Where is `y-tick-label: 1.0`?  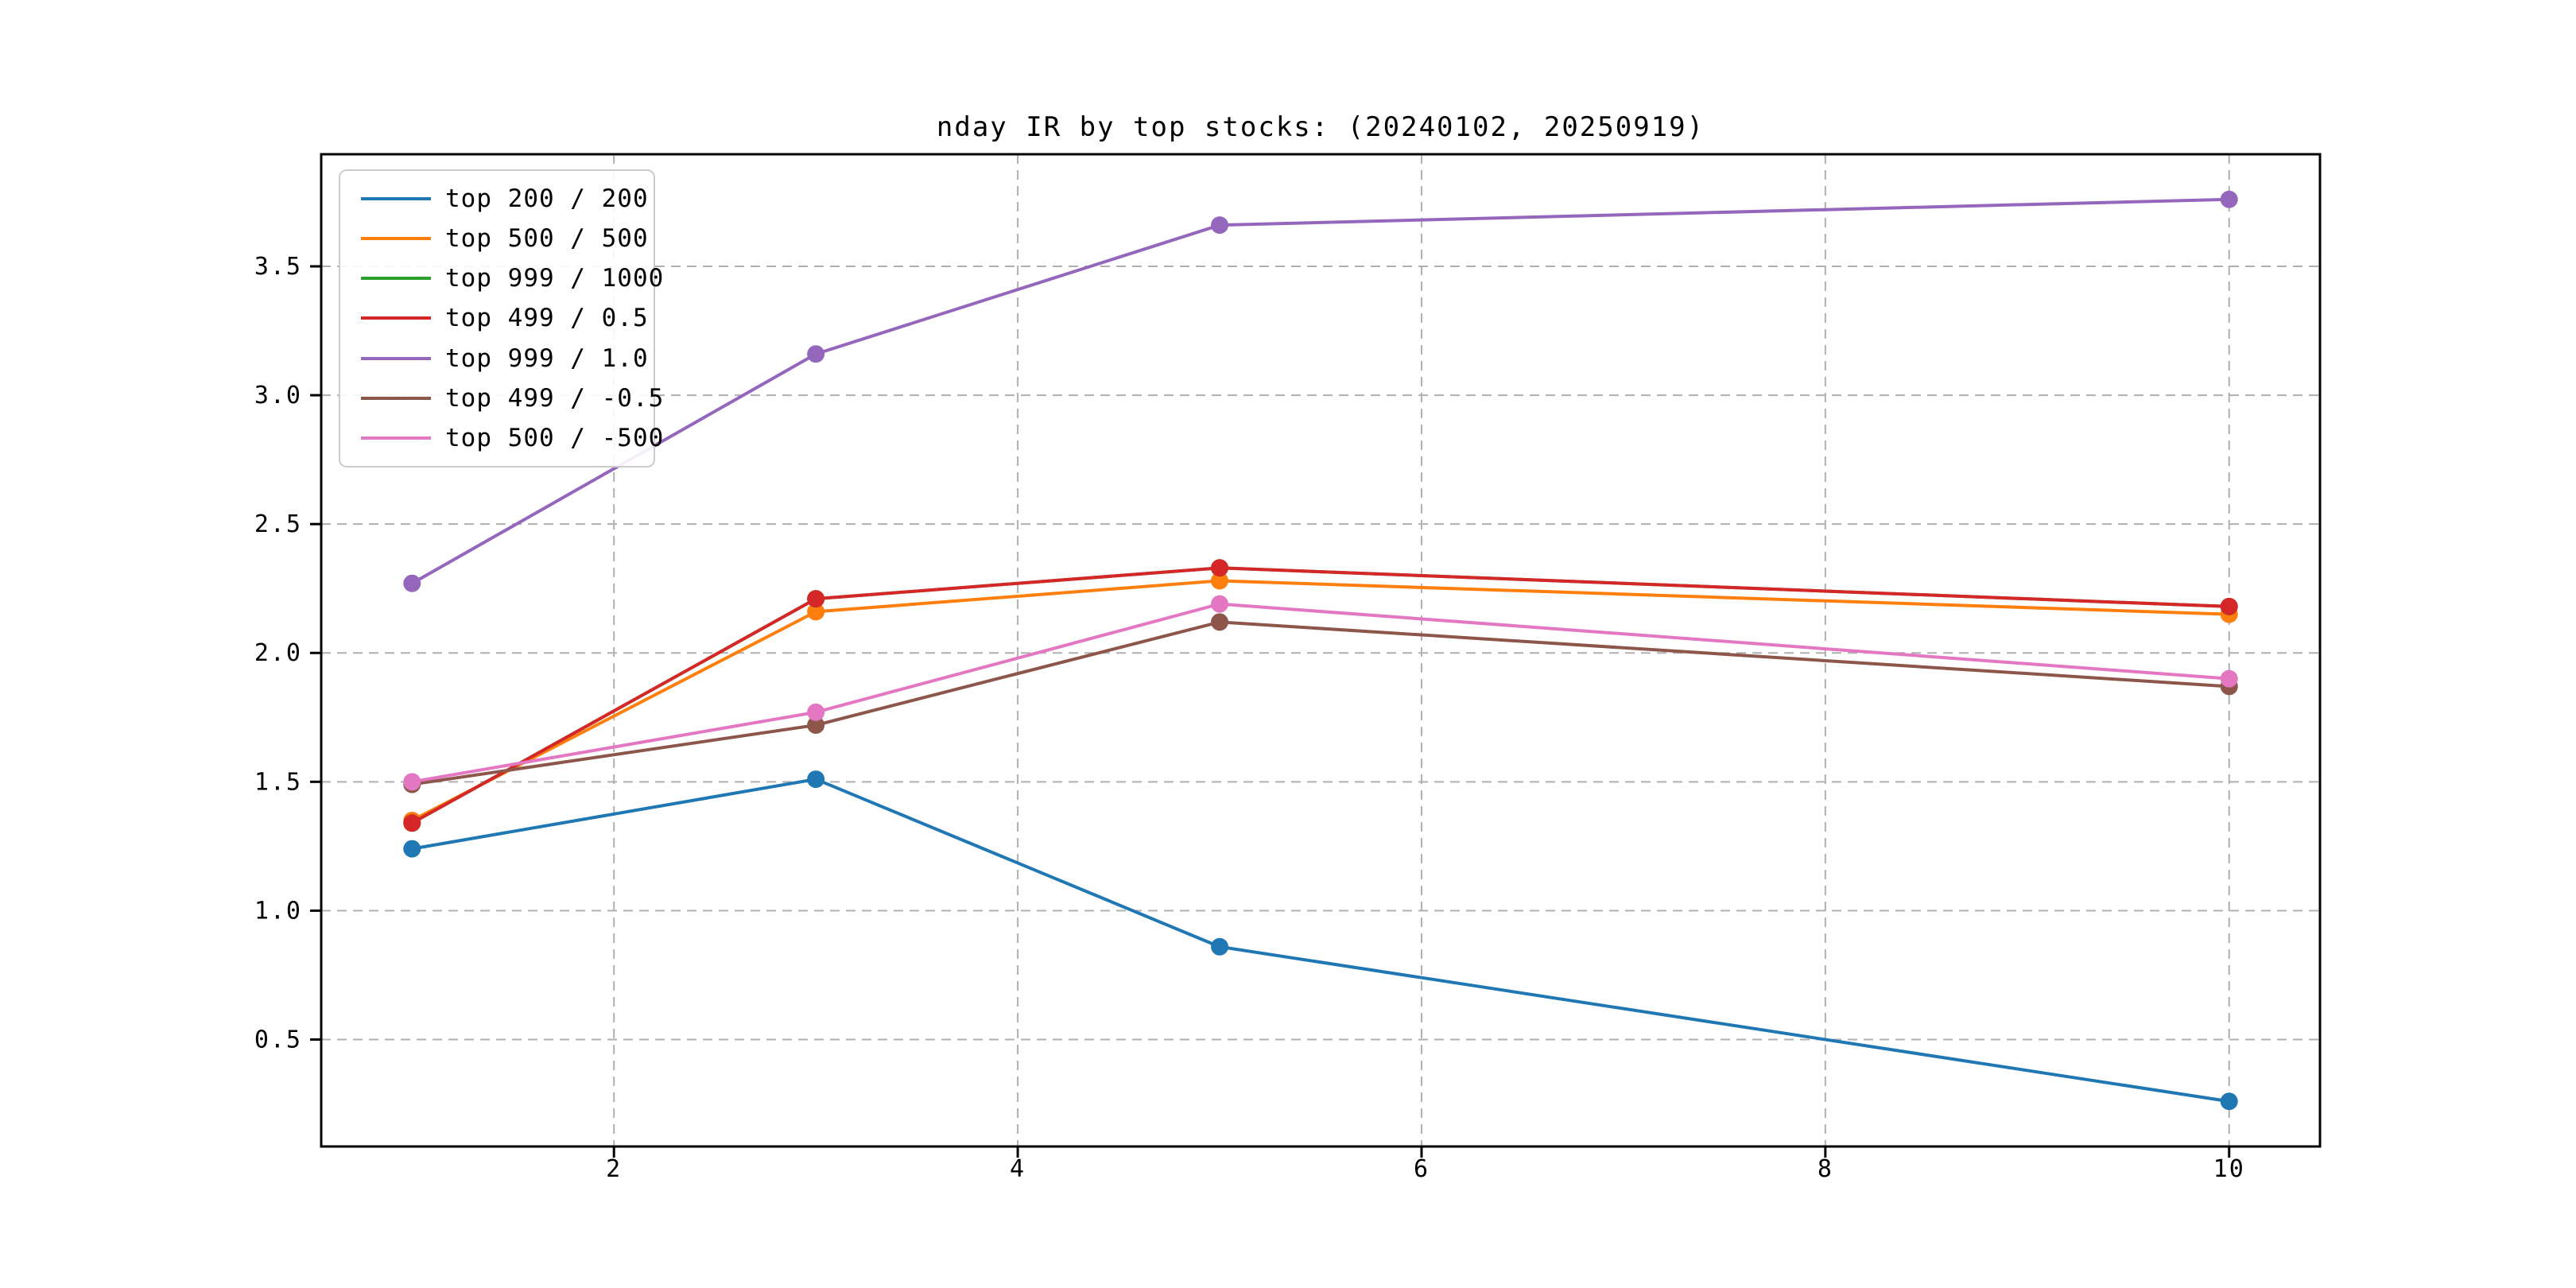 y-tick-label: 1.0 is located at coordinates (278, 911).